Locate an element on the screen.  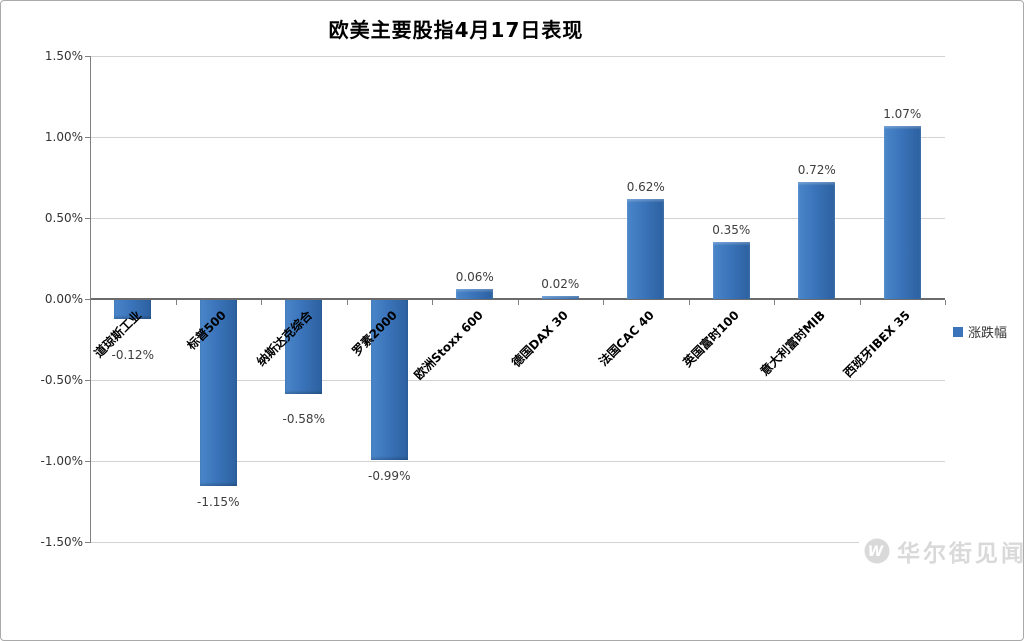
chart-title: 欧美主要股指4月17日表现 is located at coordinates (456, 30).